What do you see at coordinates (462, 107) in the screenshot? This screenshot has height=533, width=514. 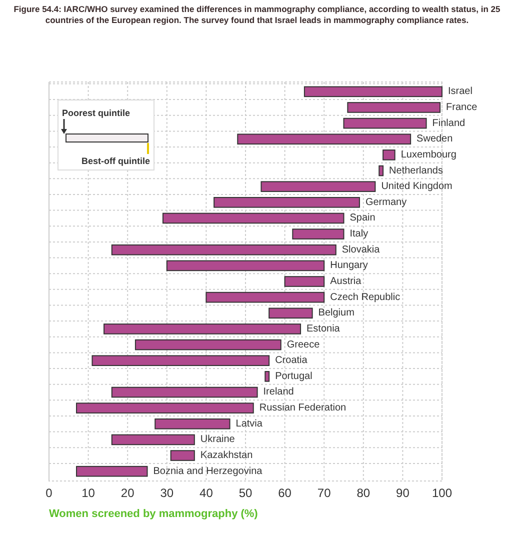 I see `y-tick-label: France` at bounding box center [462, 107].